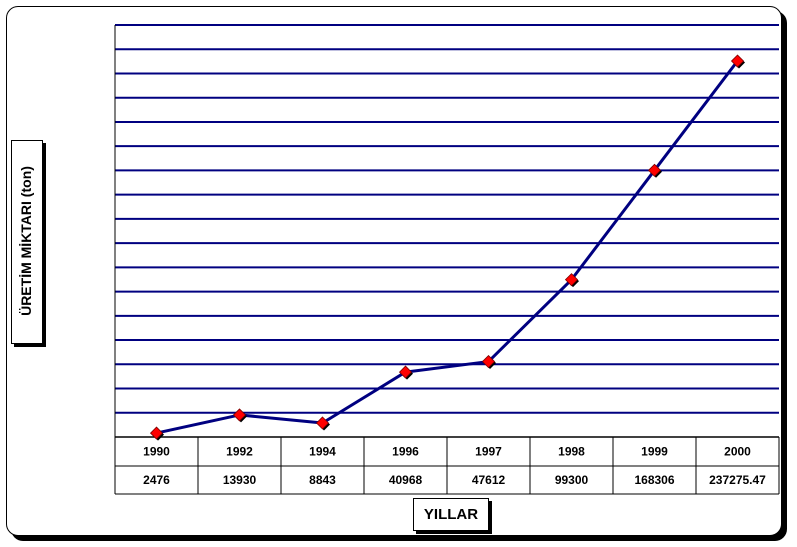  I want to click on y-axis-title-box, so click(27, 242).